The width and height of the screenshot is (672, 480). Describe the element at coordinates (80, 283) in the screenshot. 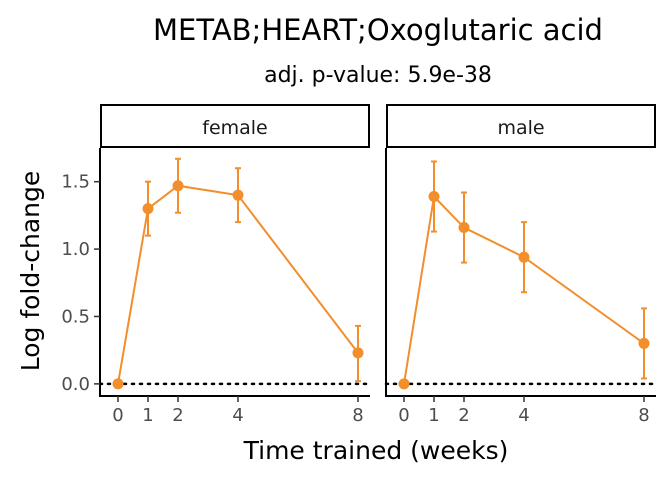

I see `y-axis: 0.0 0.5 1.0 1.5` at that location.